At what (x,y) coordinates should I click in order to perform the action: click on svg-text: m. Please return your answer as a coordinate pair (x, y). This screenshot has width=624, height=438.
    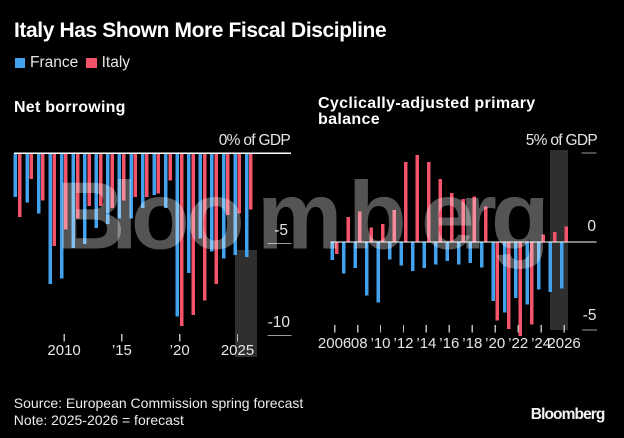
    Looking at the image, I should click on (299, 216).